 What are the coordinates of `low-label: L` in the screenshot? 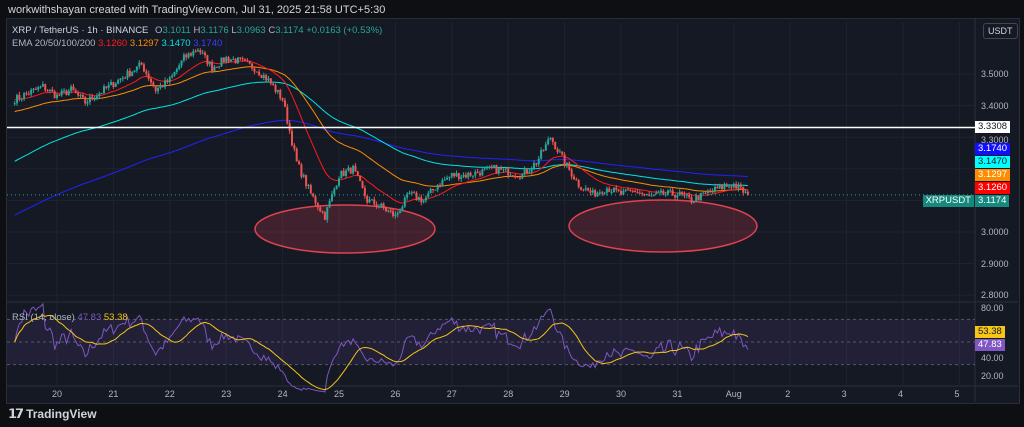 It's located at (234, 30).